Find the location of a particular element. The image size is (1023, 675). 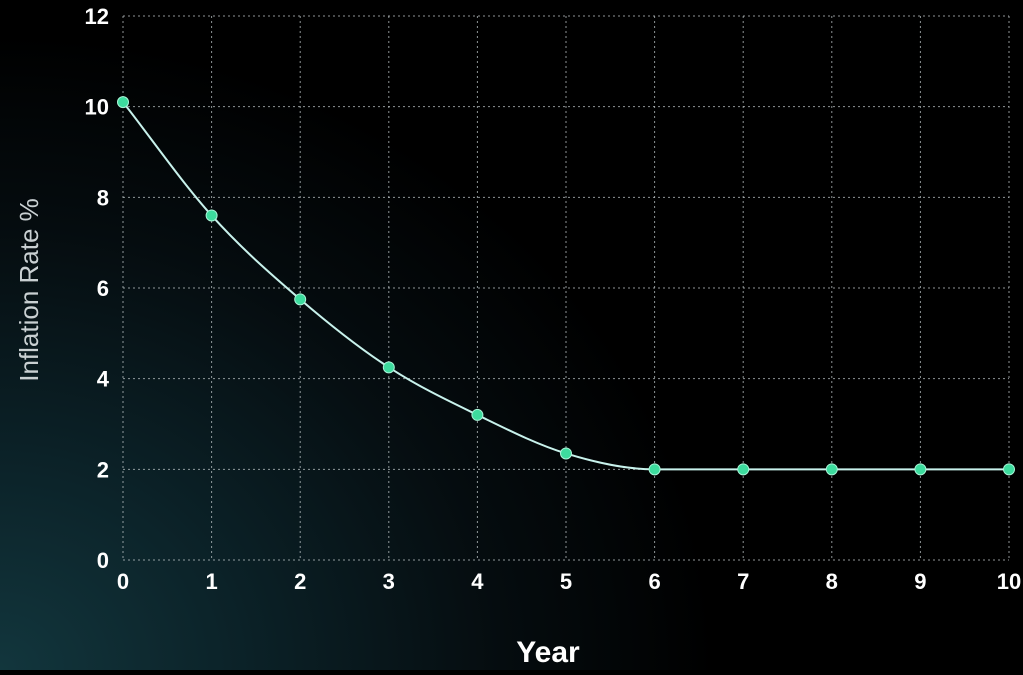

x-tick-labels: 0 1 2 3 4 5 6 7 8 9 10 is located at coordinates (569, 581).